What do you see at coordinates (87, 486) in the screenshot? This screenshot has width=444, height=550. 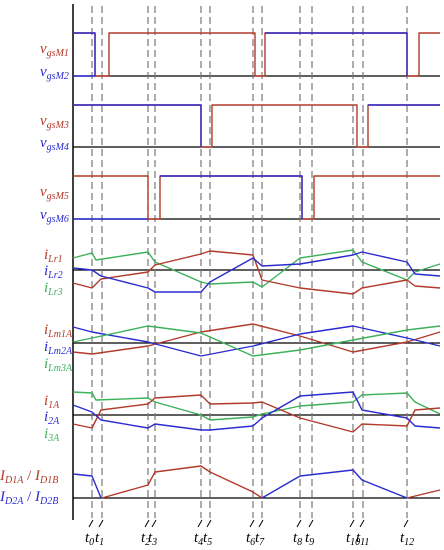 I see `ID2A-trace-a` at bounding box center [87, 486].